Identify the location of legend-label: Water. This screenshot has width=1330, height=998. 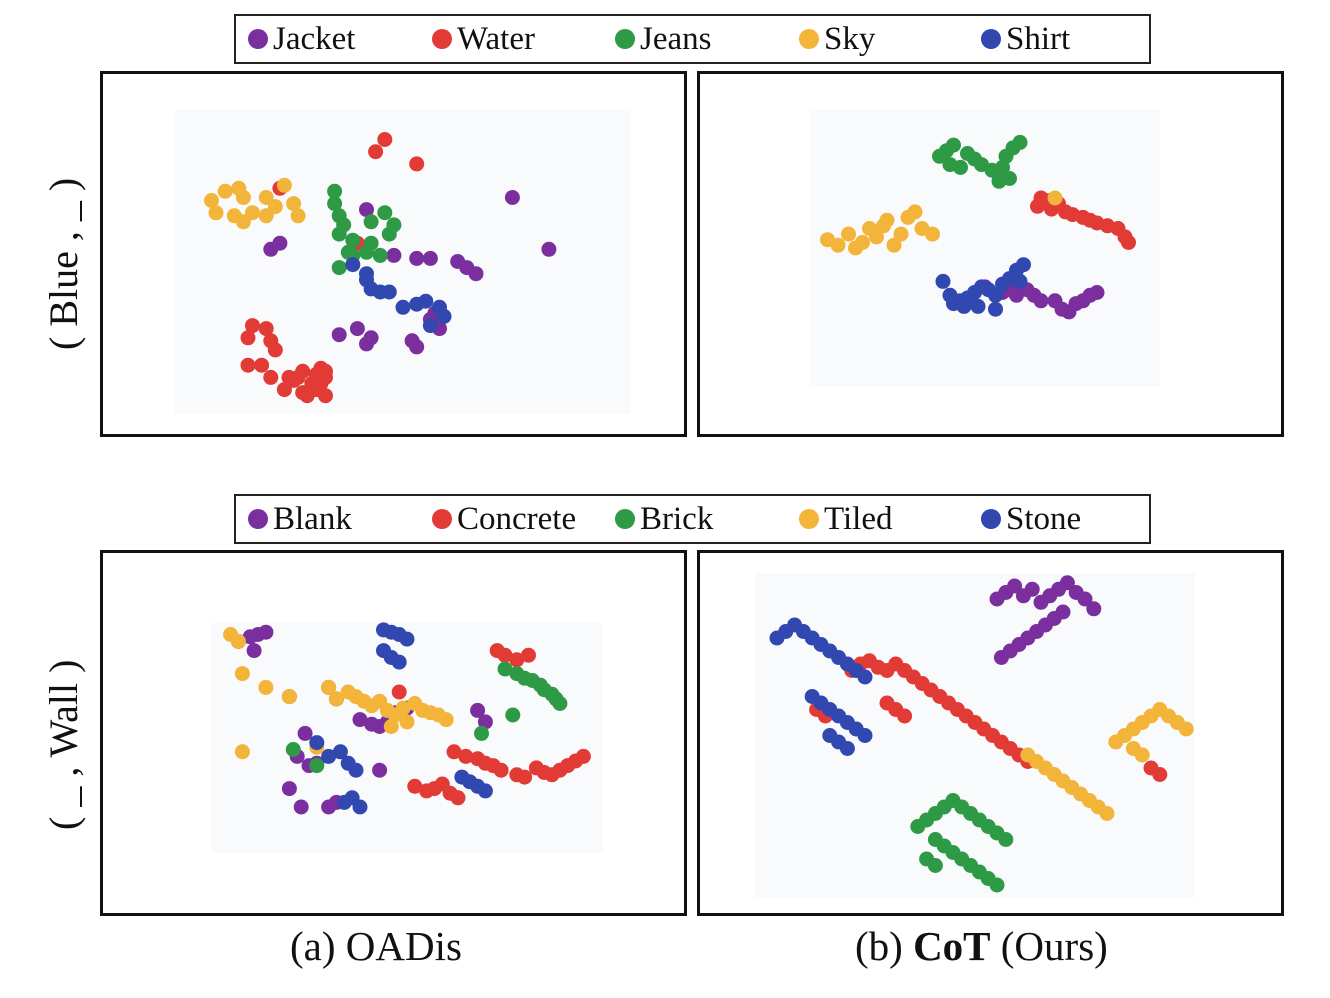
(496, 38).